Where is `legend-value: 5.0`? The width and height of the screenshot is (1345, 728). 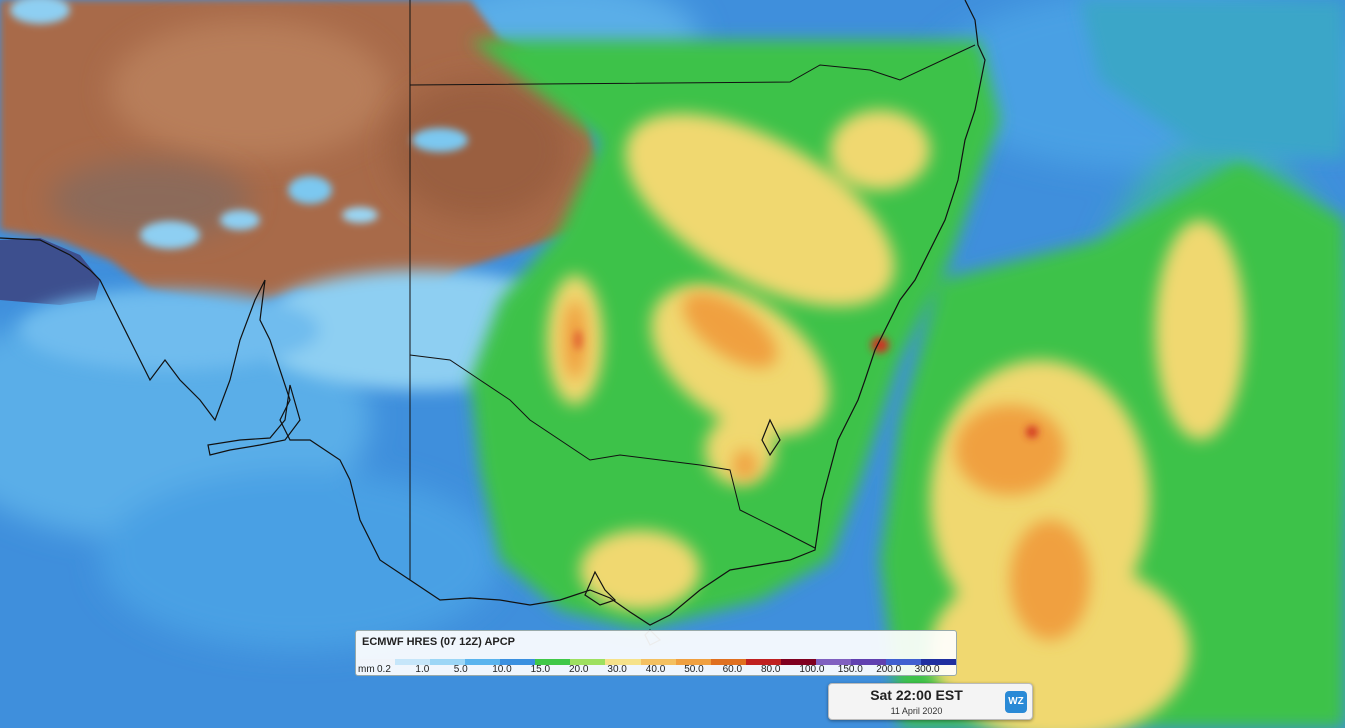 legend-value: 5.0 is located at coordinates (460, 669).